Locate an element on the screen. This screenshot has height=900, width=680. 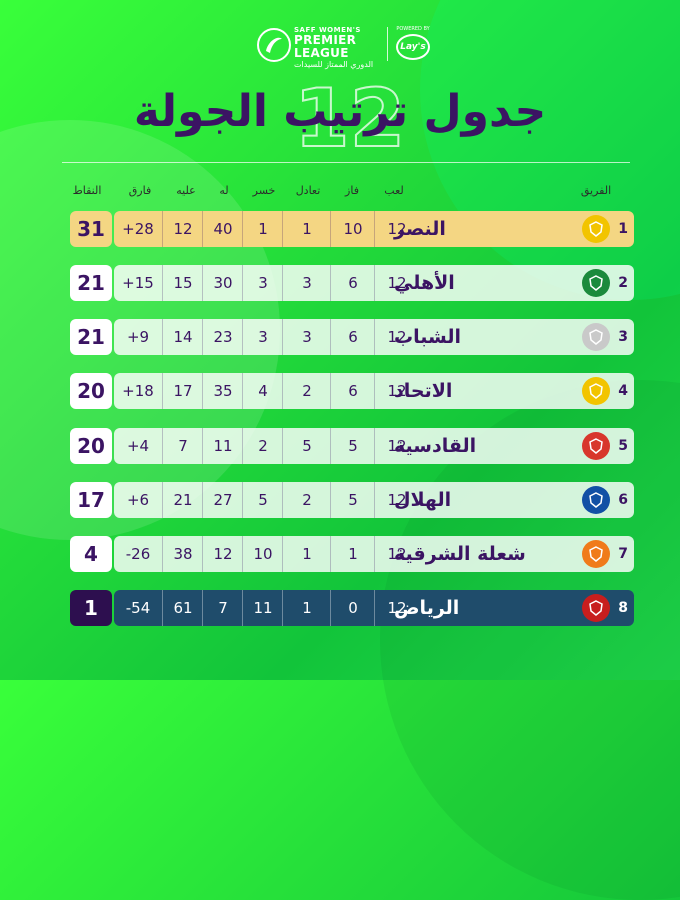
lost-cell: 10 is located at coordinates (262, 554).